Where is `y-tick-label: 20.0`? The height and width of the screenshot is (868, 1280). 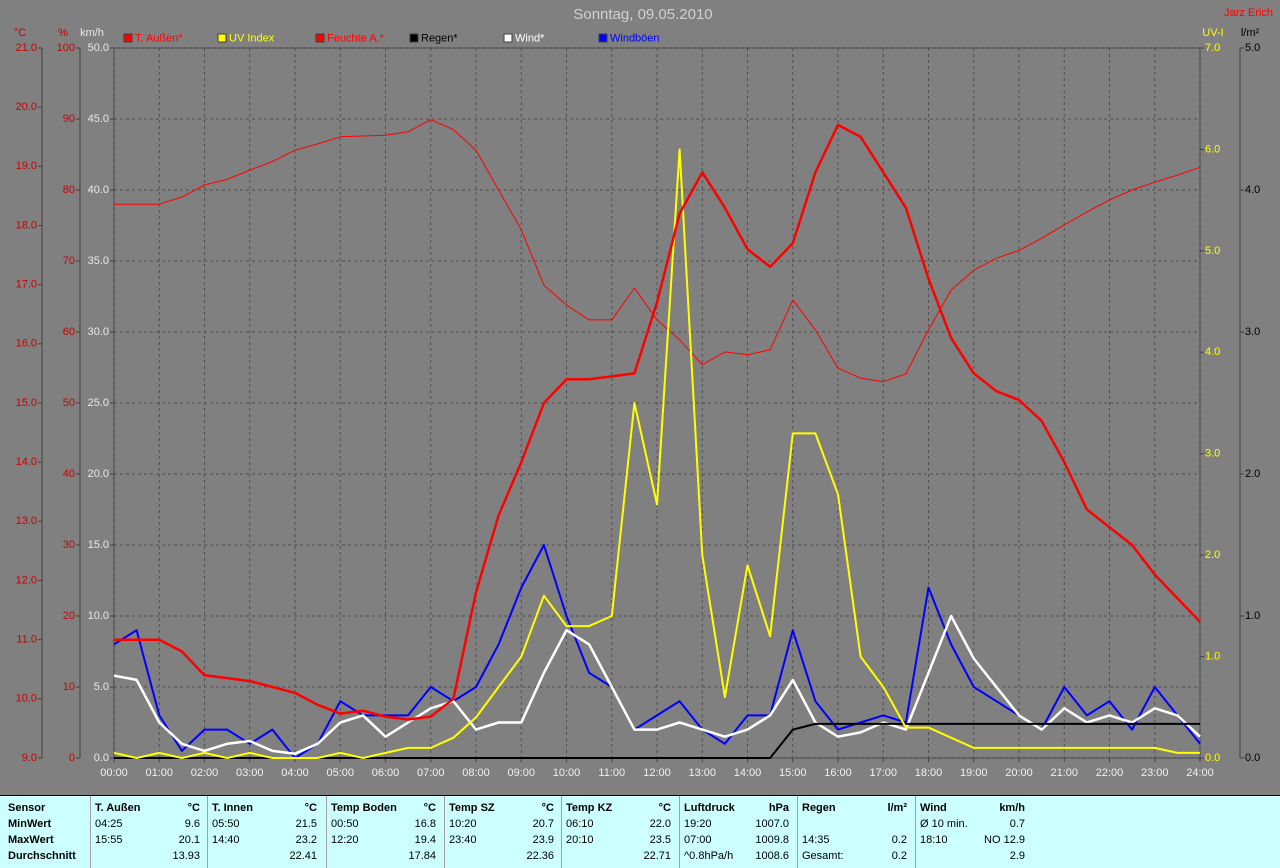
y-tick-label: 20.0 is located at coordinates (98, 474).